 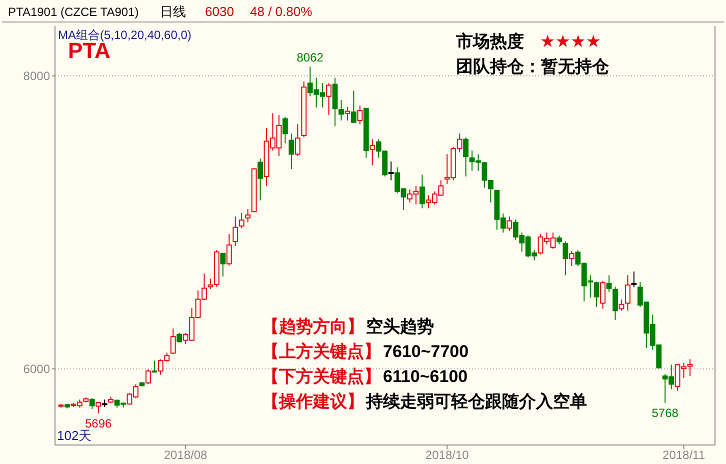 I want to click on annotation: 【操作建议】, so click(x=313, y=401).